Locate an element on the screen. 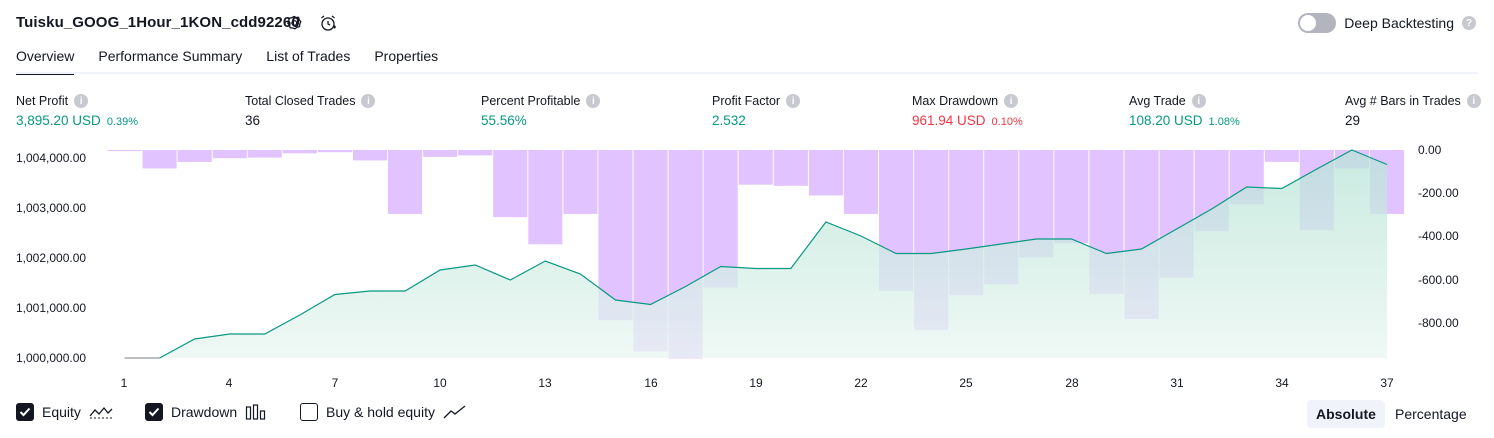 This screenshot has width=1494, height=438. x-axis-tick: 13 is located at coordinates (545, 383).